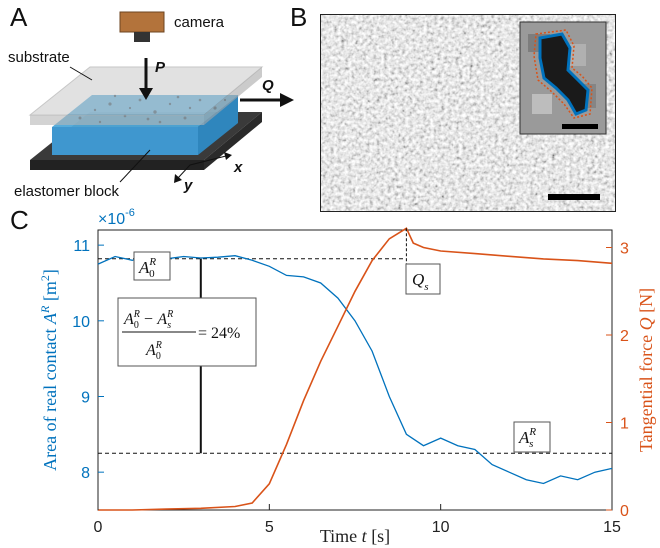  Describe the element at coordinates (624, 249) in the screenshot. I see `right-tick-label-3: 3` at that location.